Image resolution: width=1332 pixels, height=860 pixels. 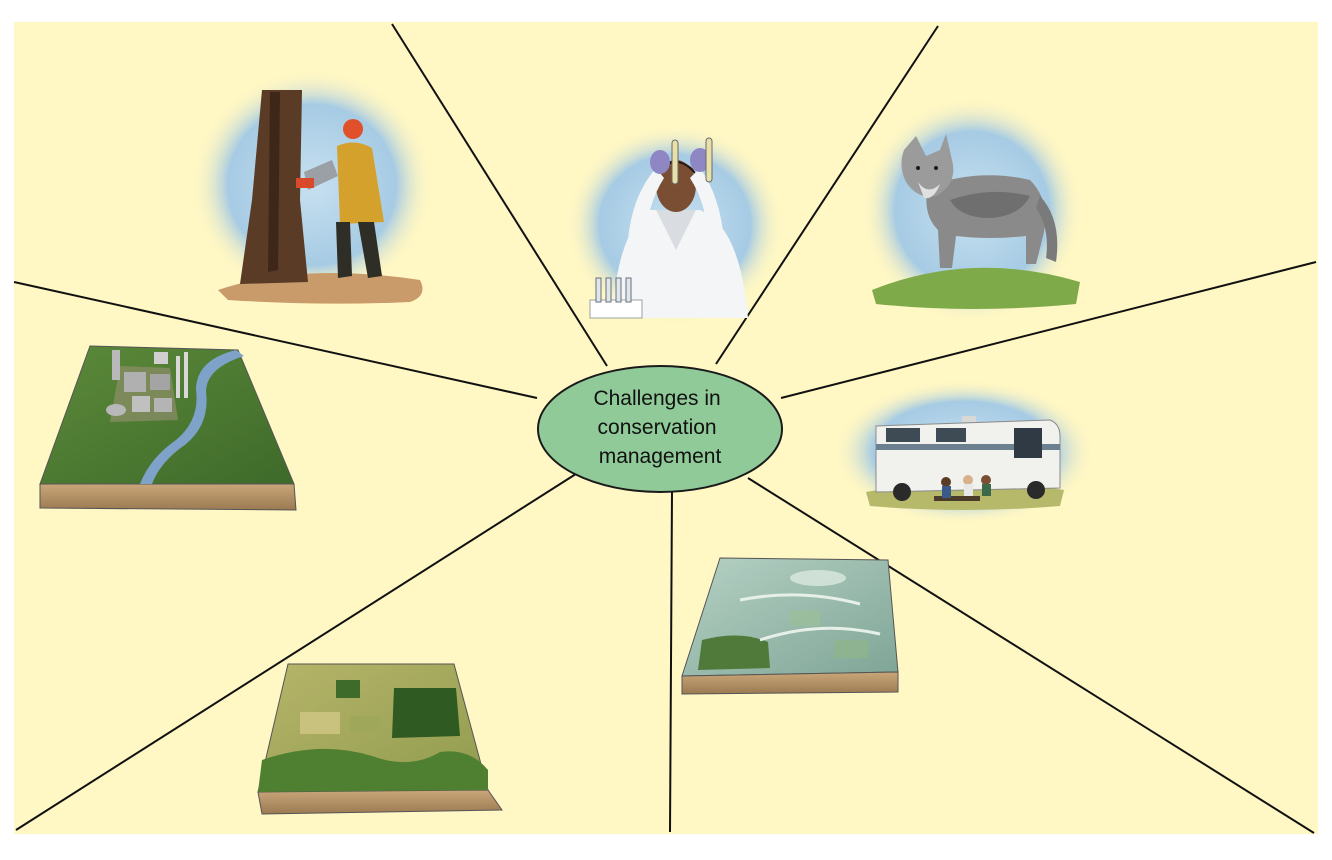 What do you see at coordinates (312, 187) in the screenshot?
I see `logger-cutting-tree-illustration` at bounding box center [312, 187].